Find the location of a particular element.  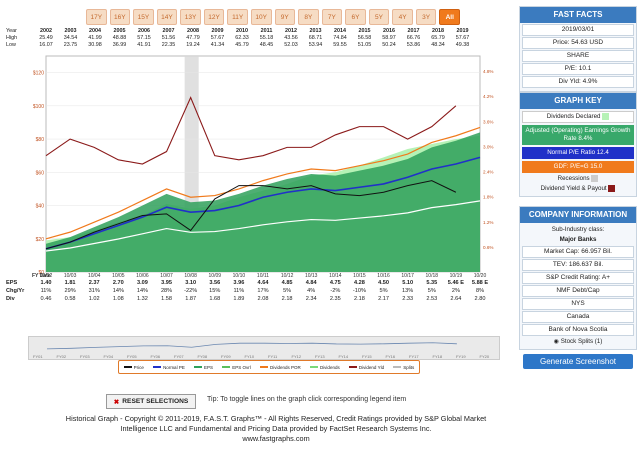

mini-tick-label: FY19 is located at coordinates (461, 356).